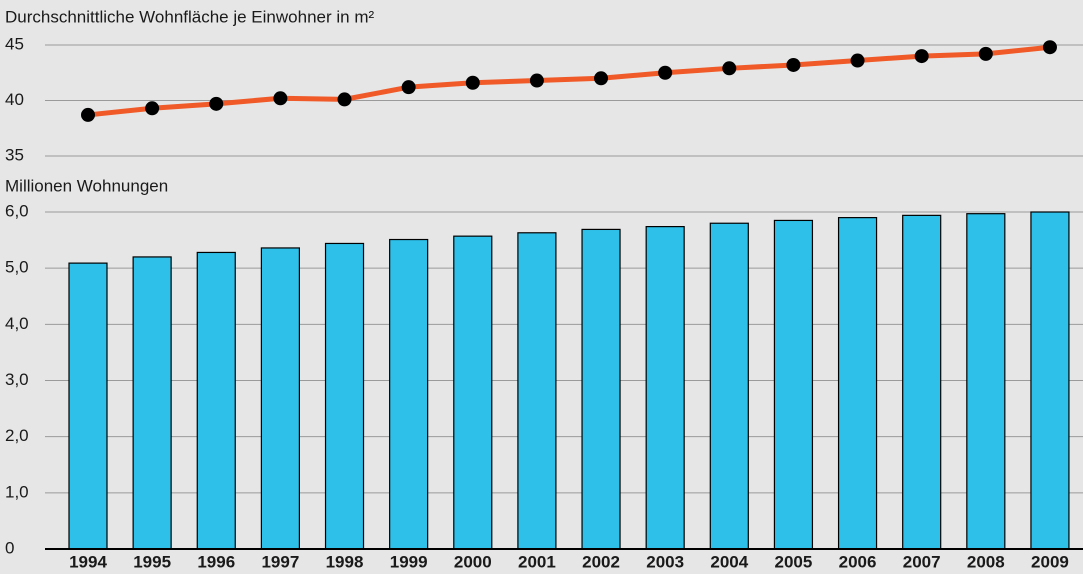 Image resolution: width=1083 pixels, height=574 pixels. What do you see at coordinates (665, 561) in the screenshot?
I see `x-tick-label: 2003` at bounding box center [665, 561].